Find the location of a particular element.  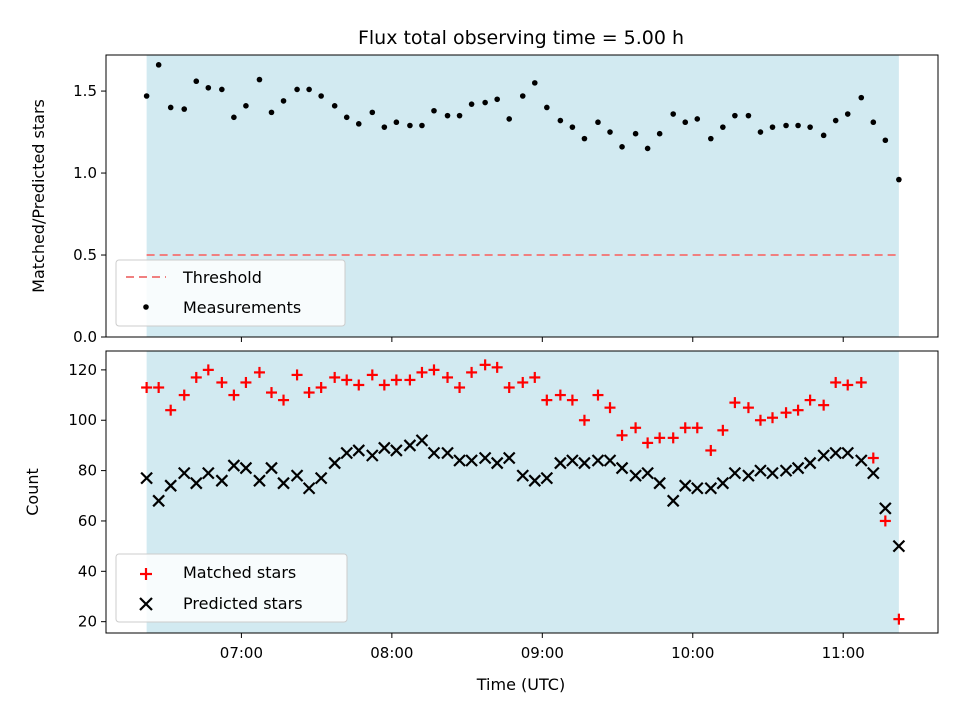

predicted-stars-points is located at coordinates (523, 493).